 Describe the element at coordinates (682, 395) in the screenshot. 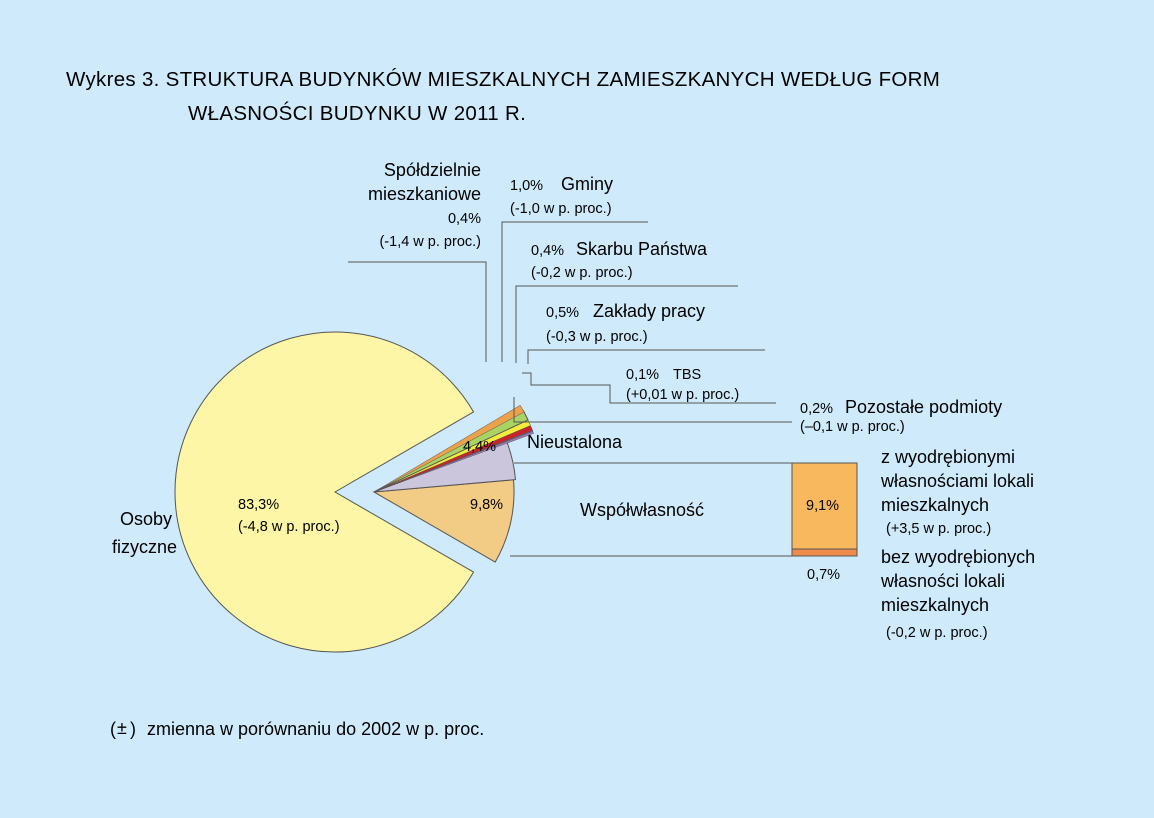

I see `change-tbs: (+0,01 w p. proc.)` at that location.